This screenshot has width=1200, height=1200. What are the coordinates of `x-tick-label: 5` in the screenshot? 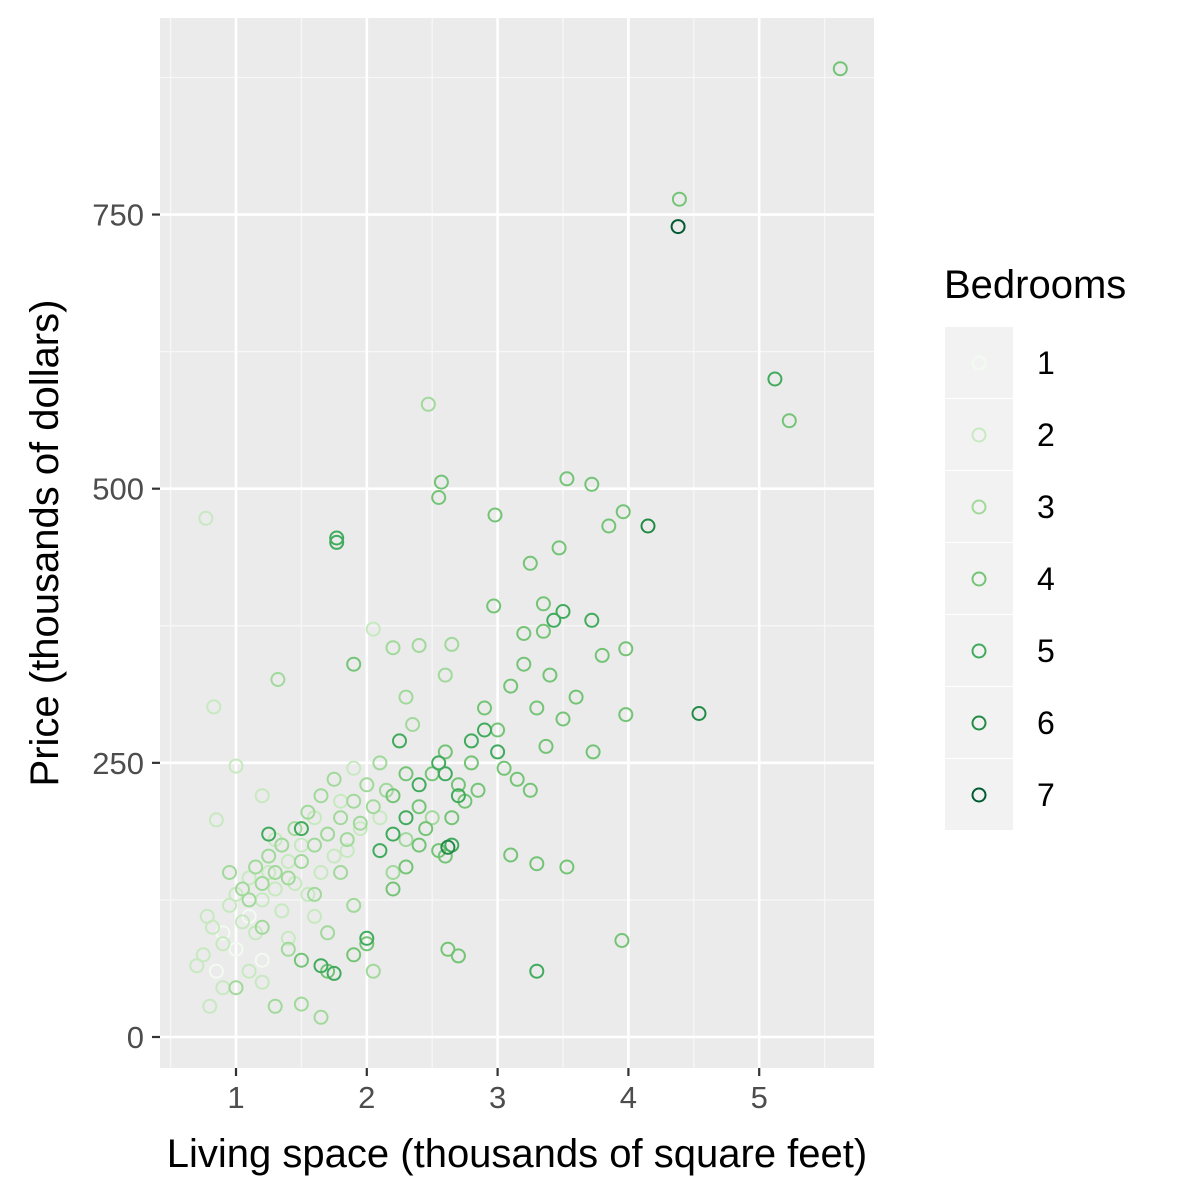 It's located at (759, 1097).